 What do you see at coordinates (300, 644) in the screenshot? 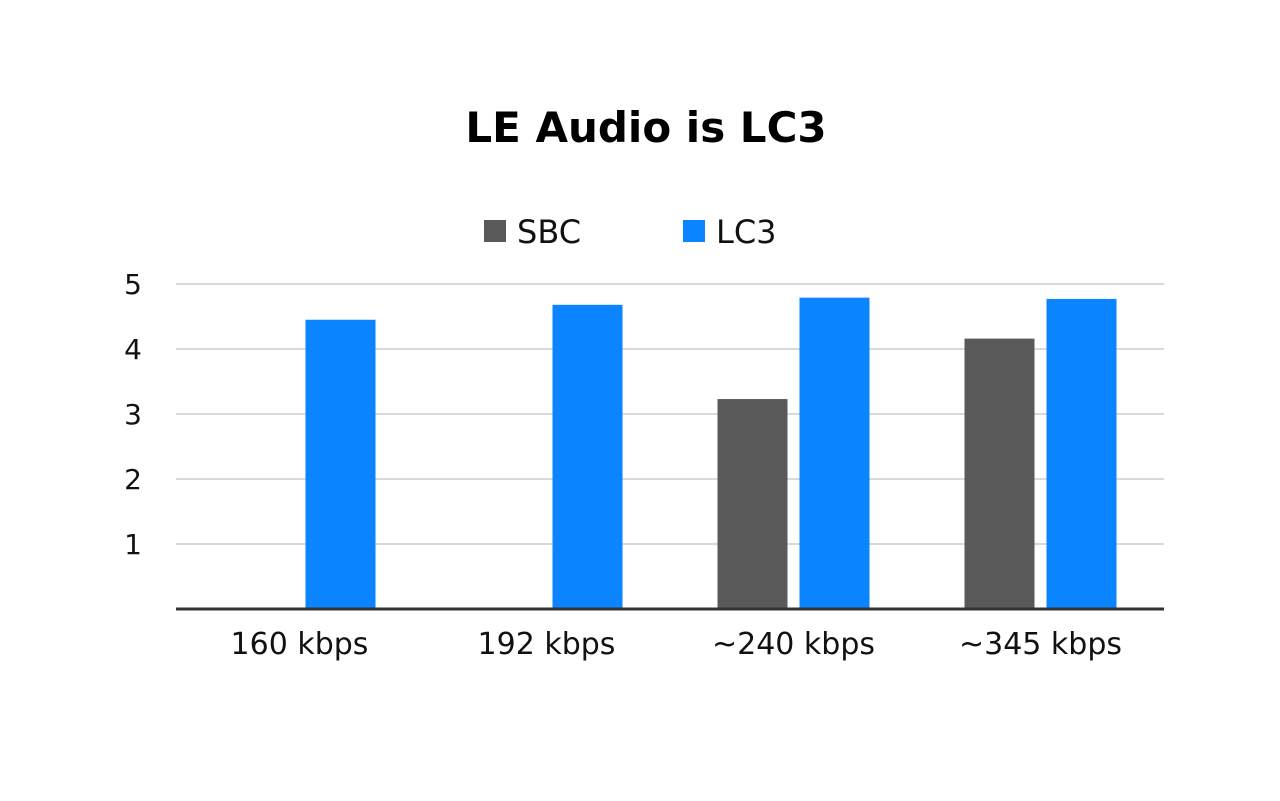
I see `x-category-label: 160 kbps` at bounding box center [300, 644].